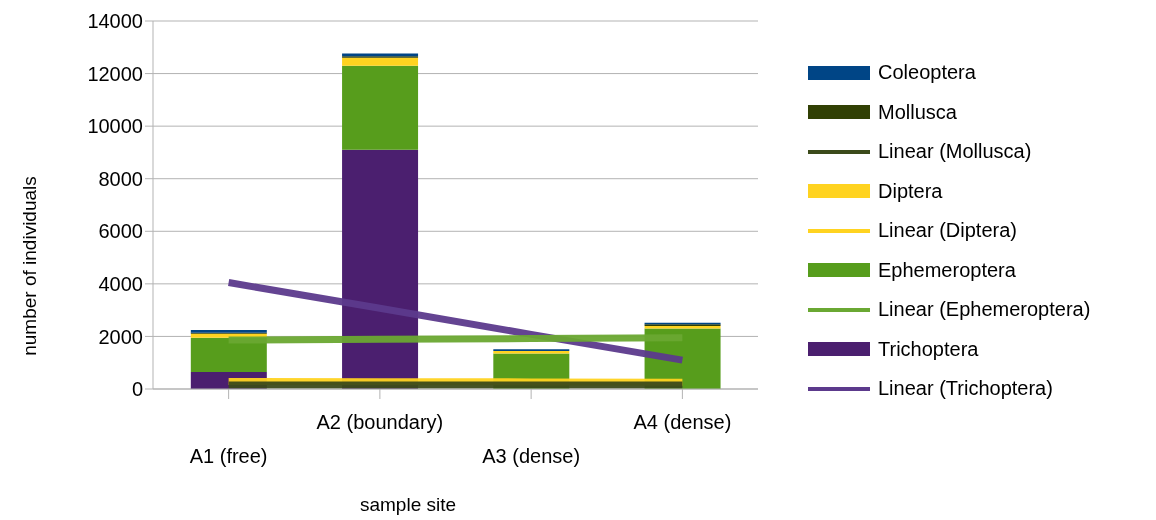 The width and height of the screenshot is (1156, 520). What do you see at coordinates (965, 389) in the screenshot?
I see `legend-label: Linear (Trichoptera)` at bounding box center [965, 389].